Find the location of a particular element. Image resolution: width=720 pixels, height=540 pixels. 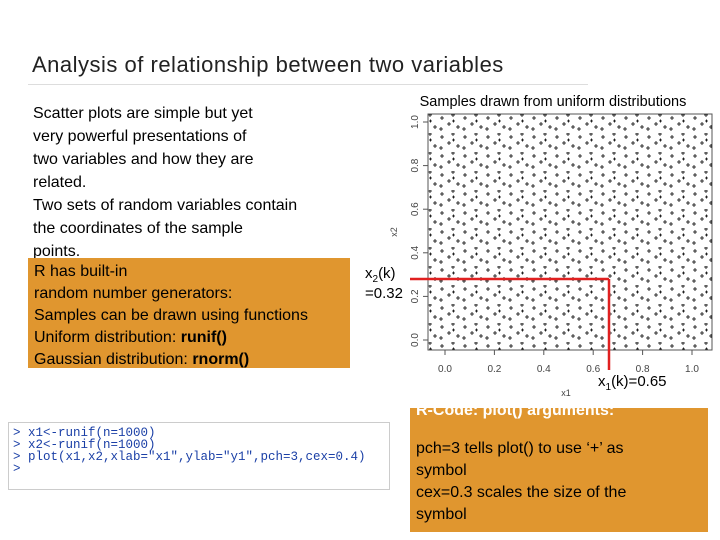

y-tick-label: 0.8 is located at coordinates (415, 165).